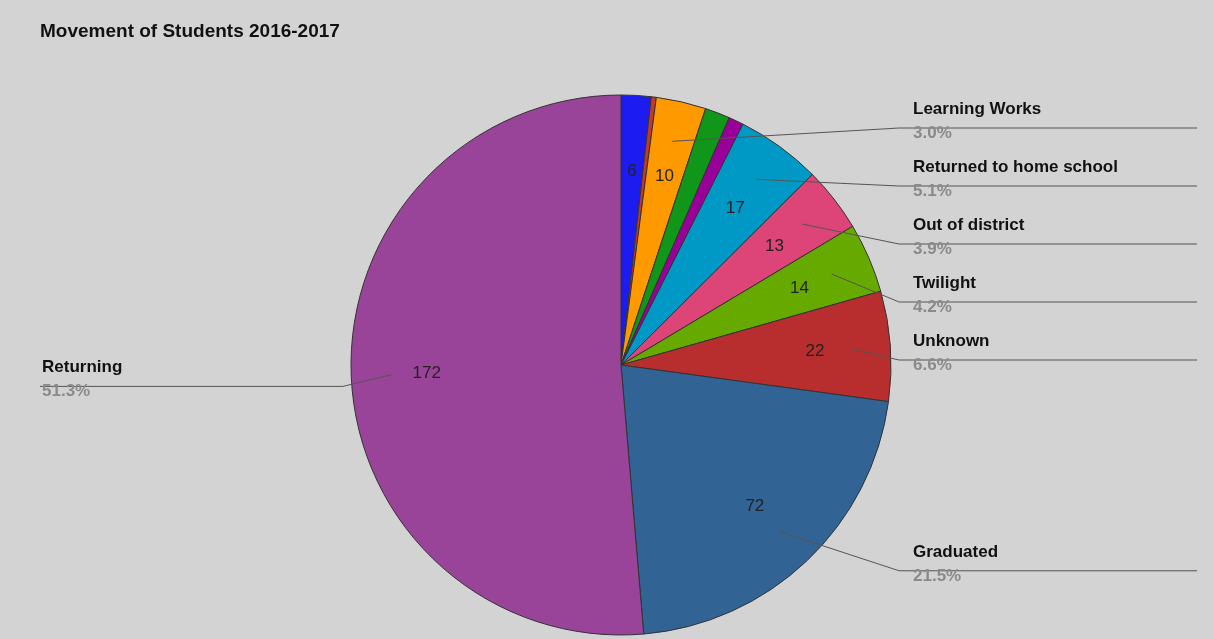  Describe the element at coordinates (932, 190) in the screenshot. I see `text: 5.1%` at that location.